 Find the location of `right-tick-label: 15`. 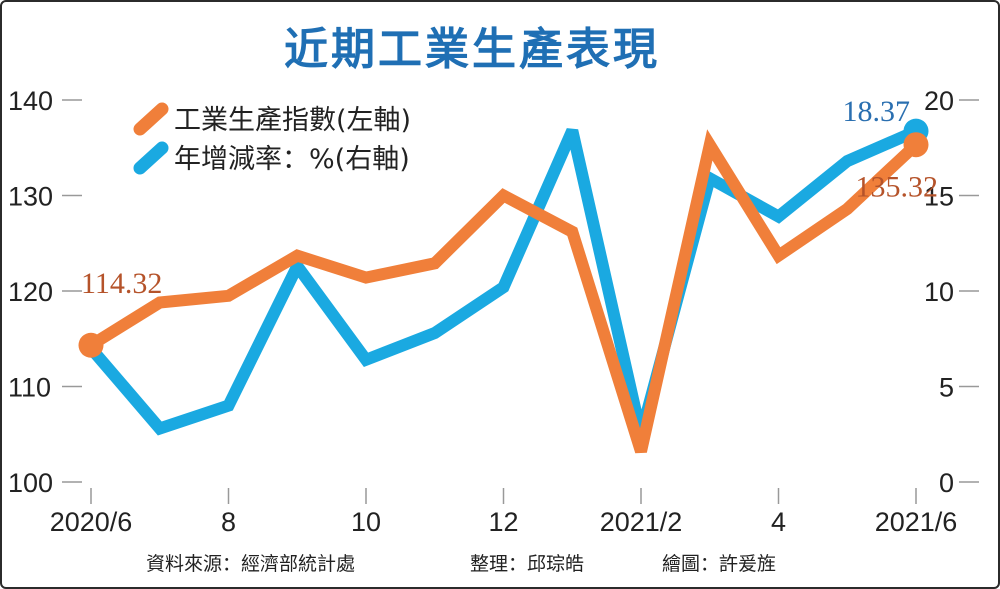

right-tick-label: 15 is located at coordinates (939, 197).